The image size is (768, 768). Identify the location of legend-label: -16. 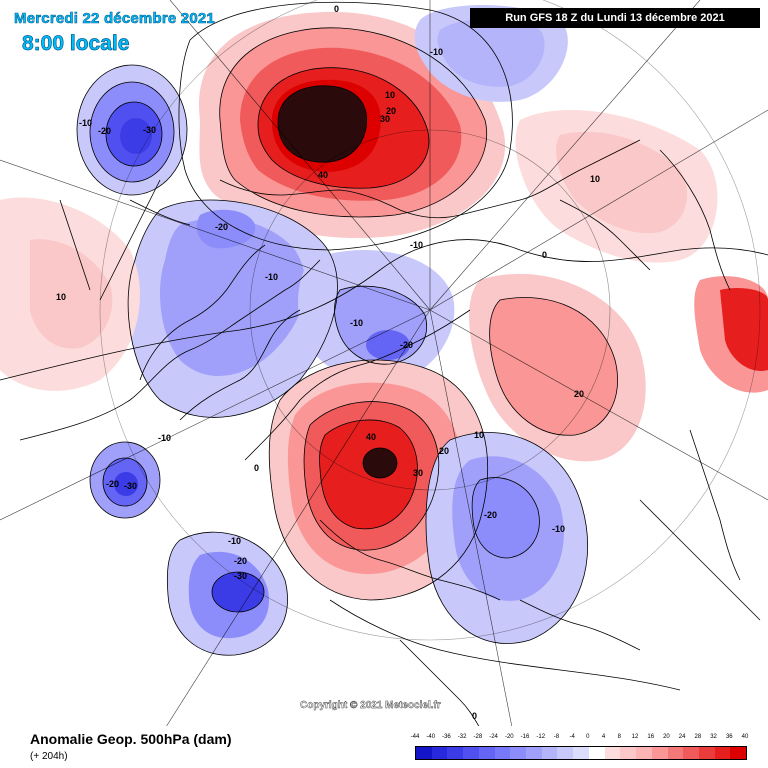
(525, 737).